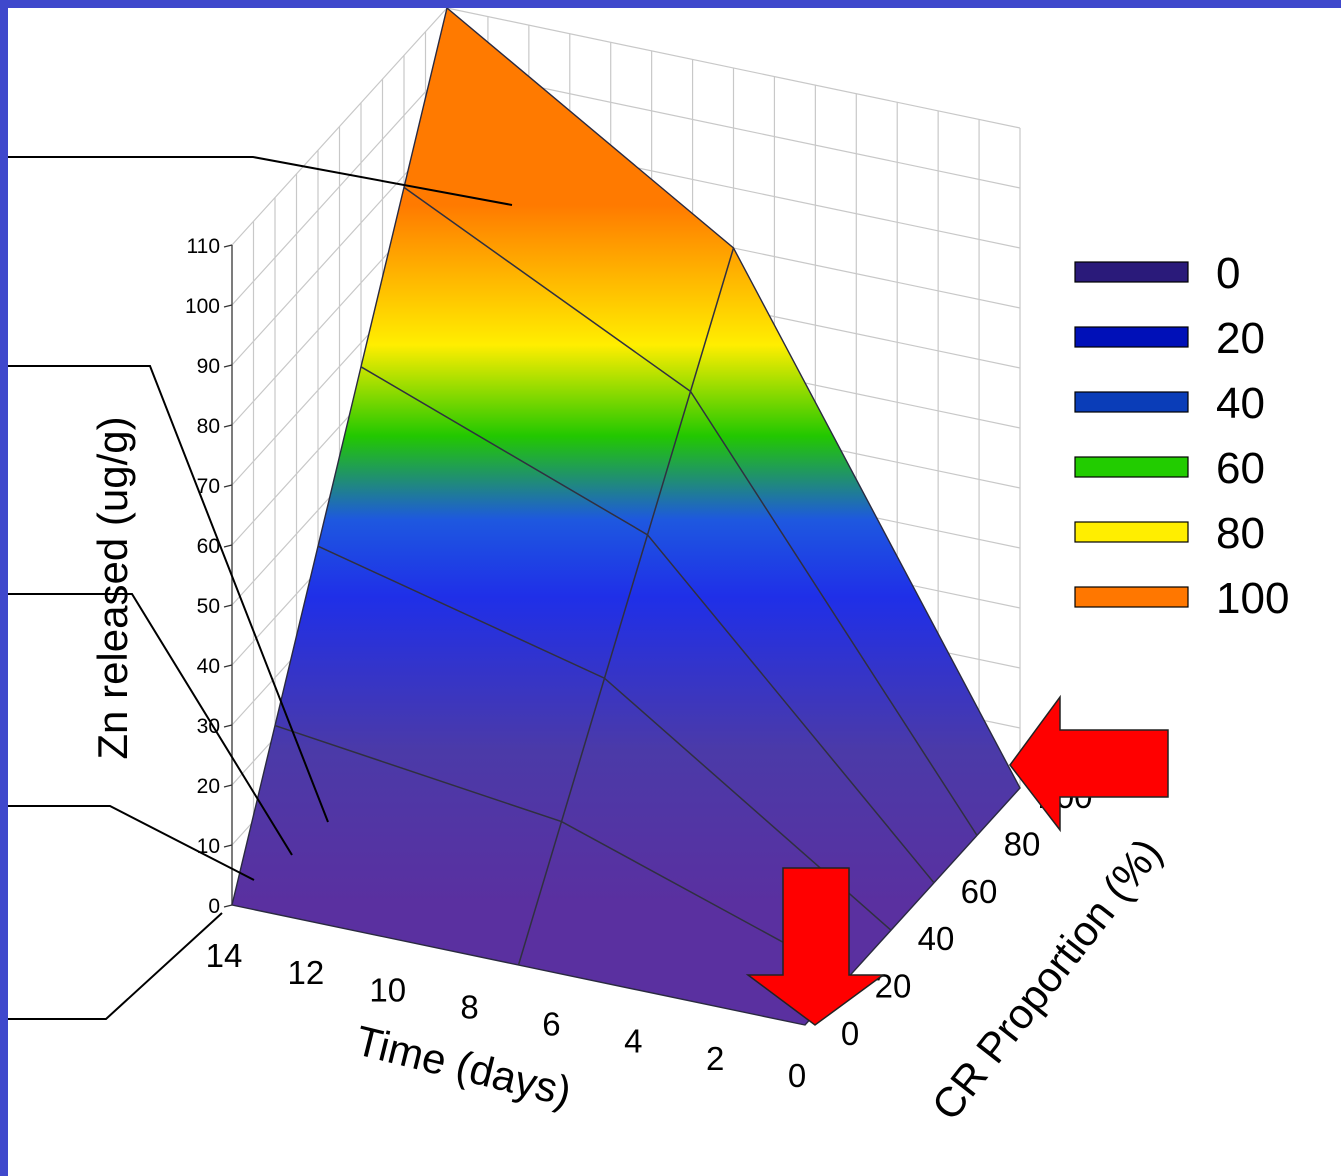 Image resolution: width=1341 pixels, height=1176 pixels. What do you see at coordinates (1252, 598) in the screenshot?
I see `legend-label: 100` at bounding box center [1252, 598].